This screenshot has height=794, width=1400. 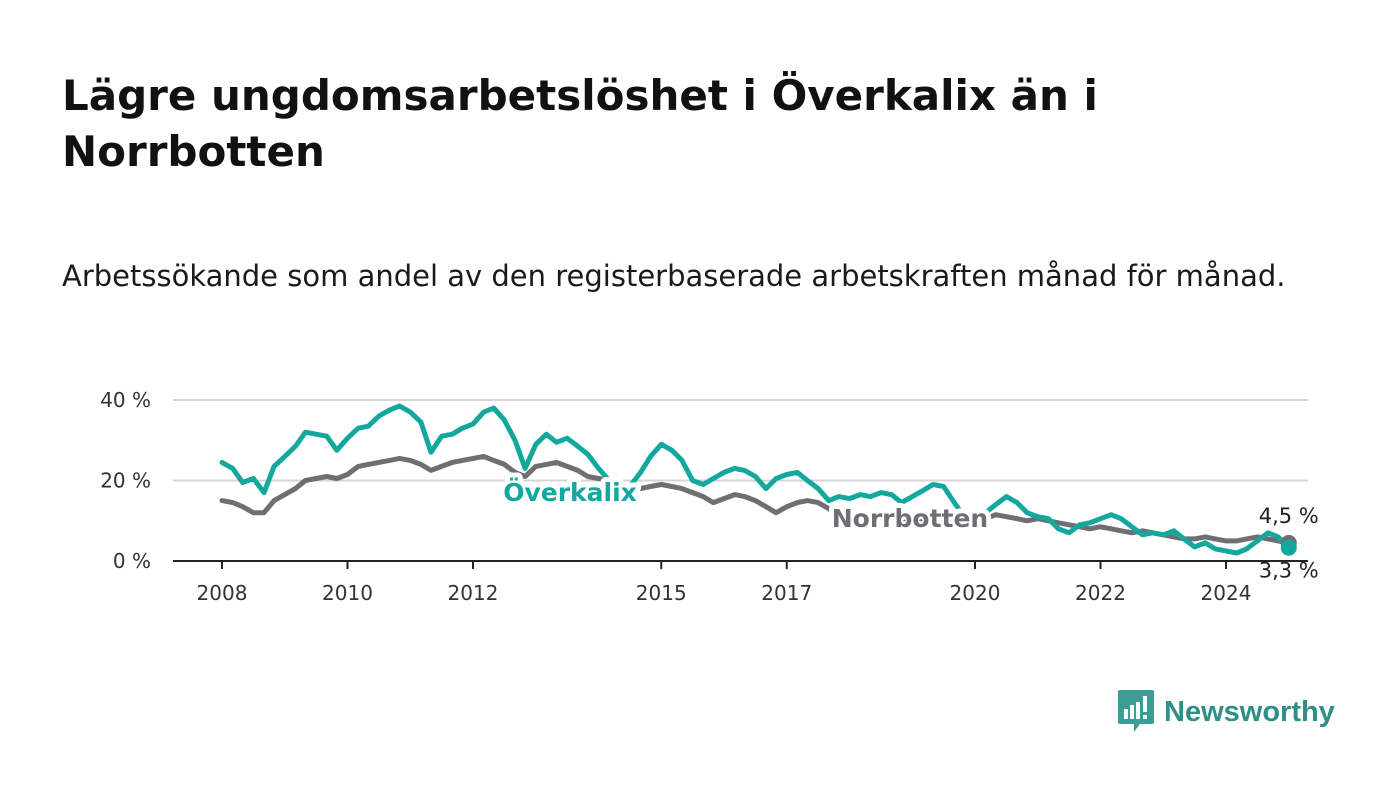 What do you see at coordinates (1289, 571) in the screenshot?
I see `series-end-label: 3,3 %` at bounding box center [1289, 571].